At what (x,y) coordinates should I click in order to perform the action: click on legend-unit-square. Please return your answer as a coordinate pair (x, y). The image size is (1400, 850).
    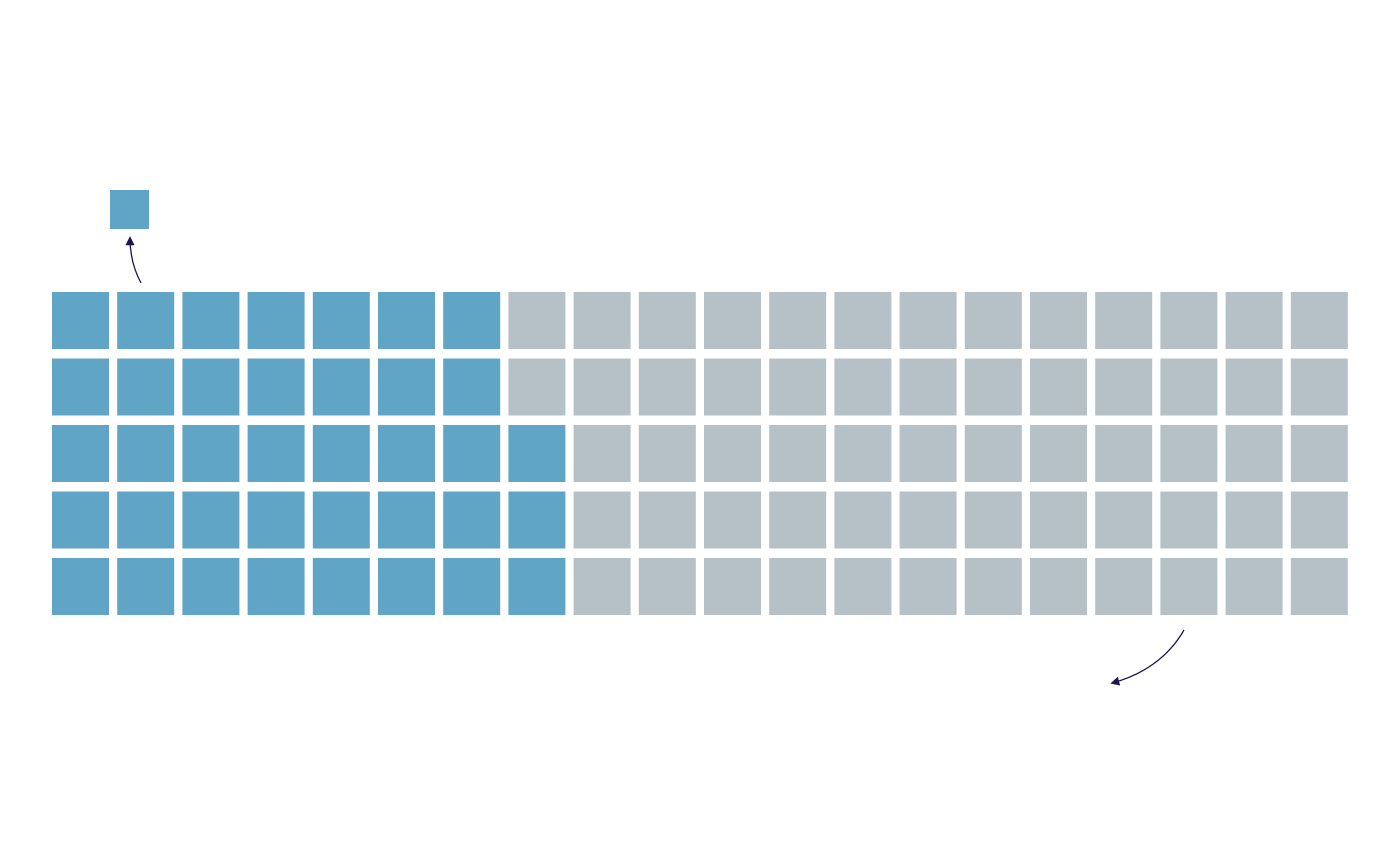
    Looking at the image, I should click on (129, 209).